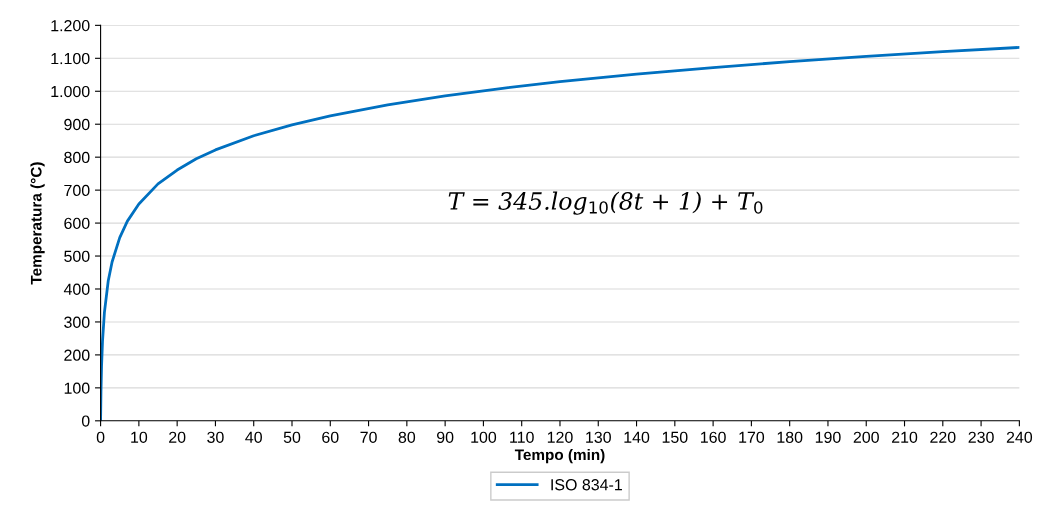 The height and width of the screenshot is (507, 1037). Describe the element at coordinates (77, 355) in the screenshot. I see `y-tick-label: 200` at that location.